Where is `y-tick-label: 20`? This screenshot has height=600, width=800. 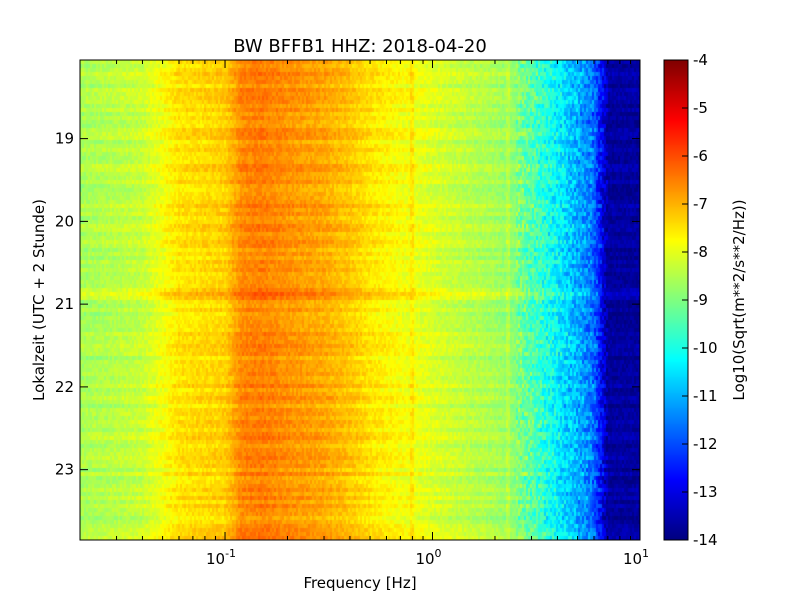
y-tick-label: 20 is located at coordinates (64, 221).